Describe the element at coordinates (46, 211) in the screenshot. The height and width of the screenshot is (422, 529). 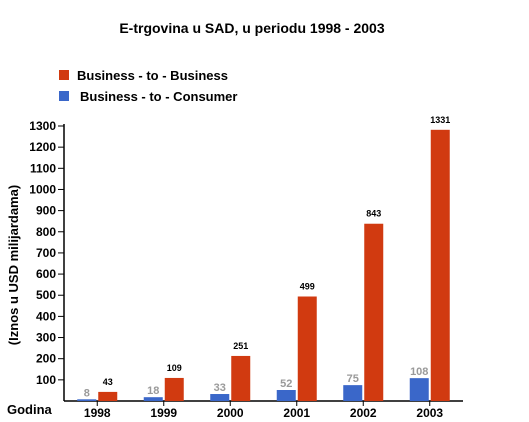
I see `y-tick-label: 900` at that location.